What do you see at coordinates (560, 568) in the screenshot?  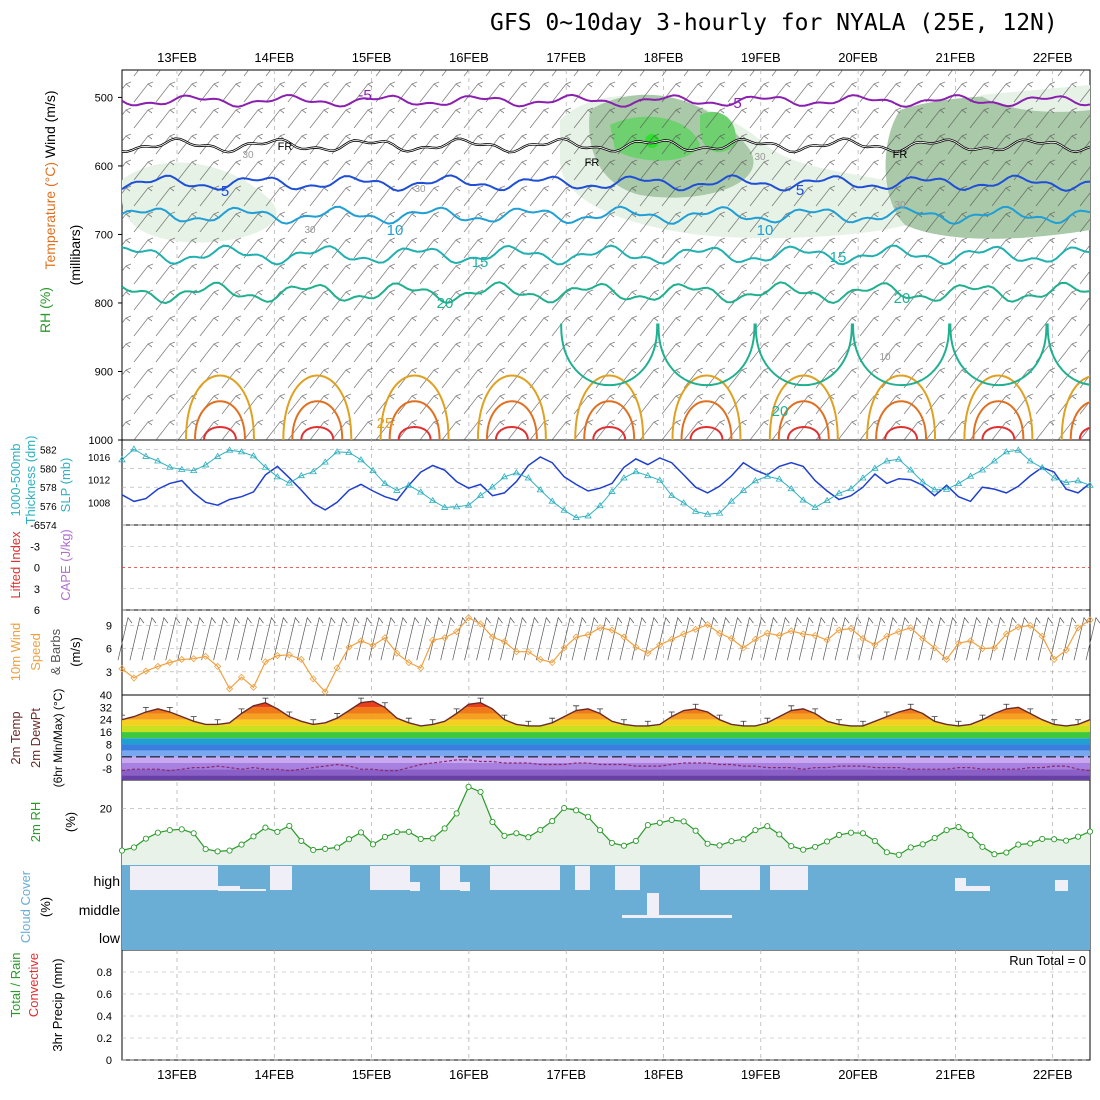 I see `cape-lifted-panel: -6 -3 0 3 6` at bounding box center [560, 568].